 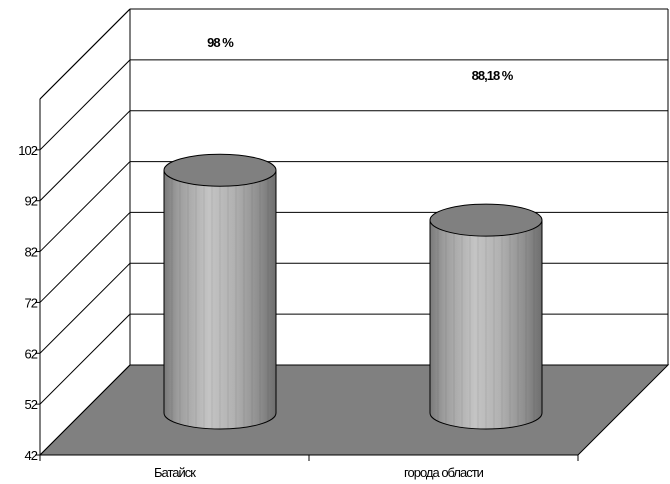 I want to click on y-tick-label: 92, so click(x=31, y=201).